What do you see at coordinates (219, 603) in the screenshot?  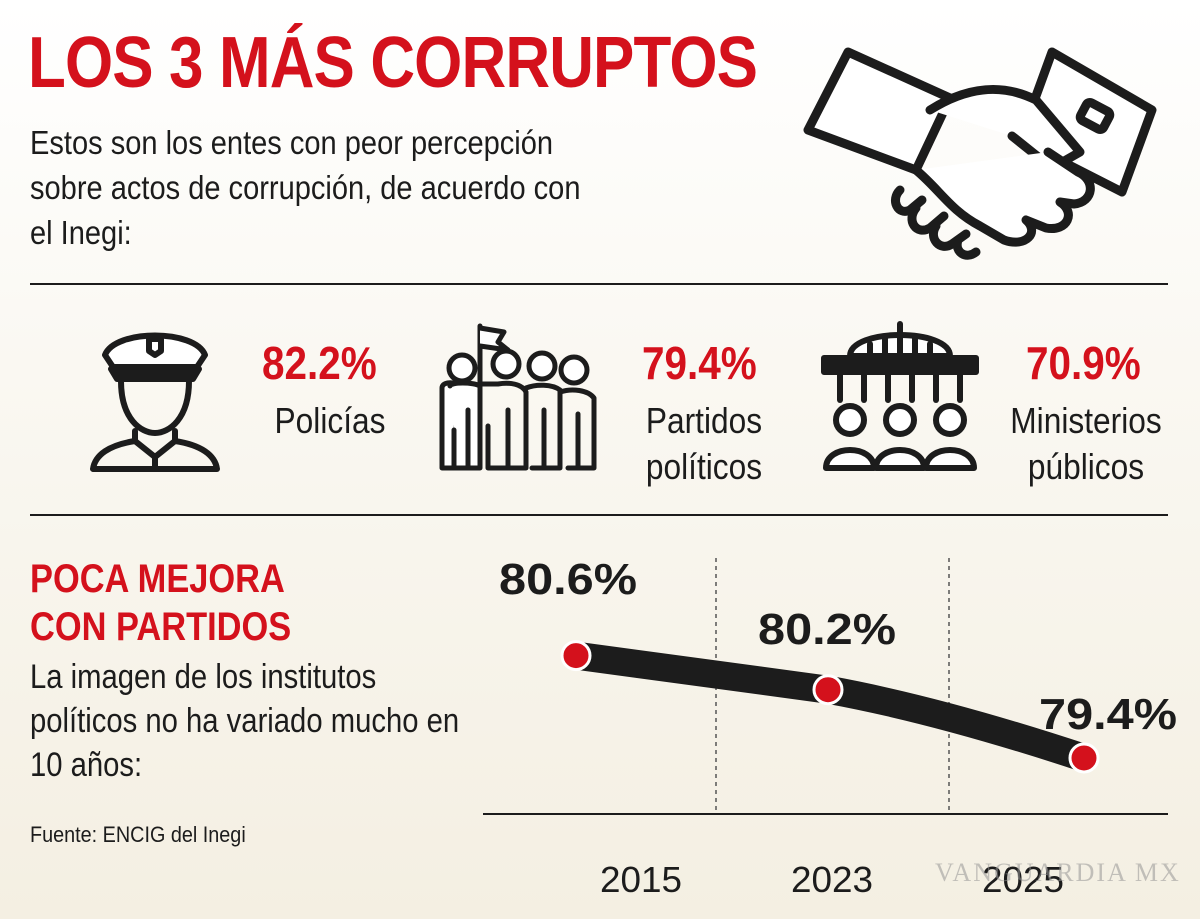 I see `section-title: POCA MEJORA CON PARTIDOS` at bounding box center [219, 603].